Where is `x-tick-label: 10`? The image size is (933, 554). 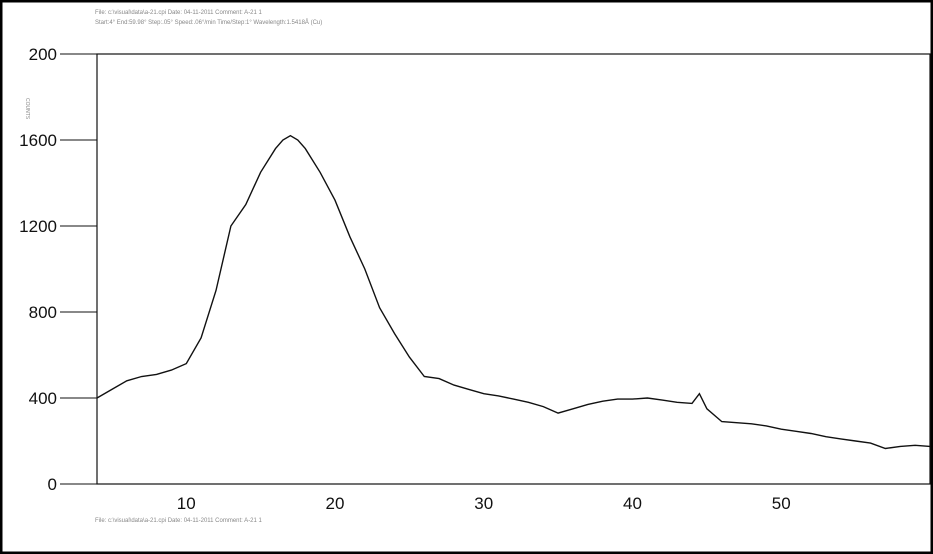 x-tick-label: 10 is located at coordinates (186, 503).